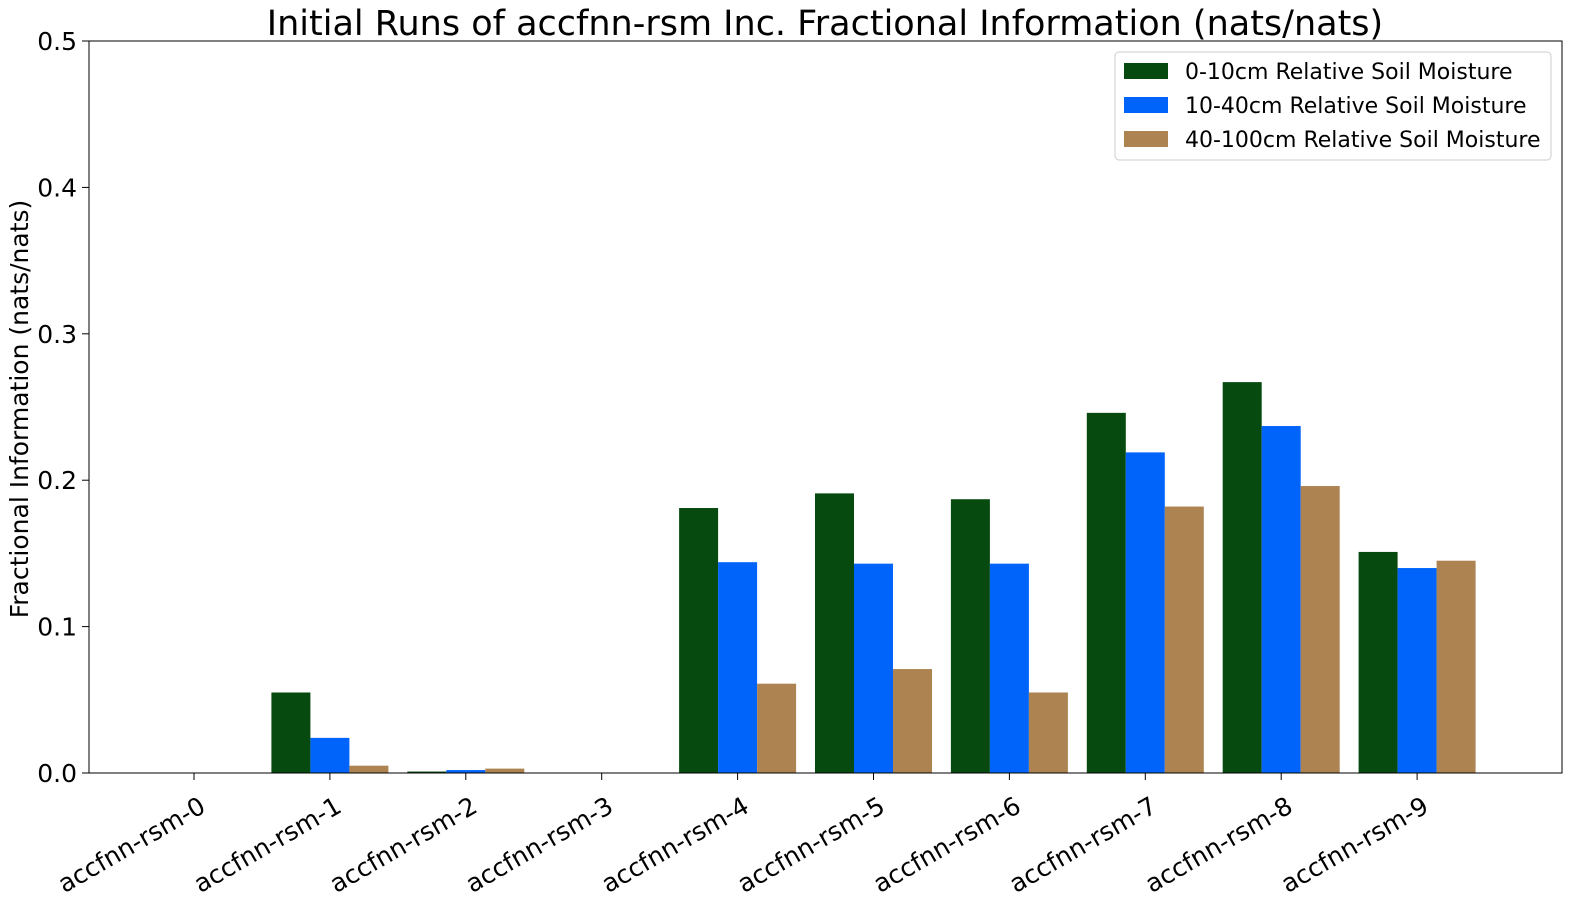 This screenshot has height=907, width=1584. Describe the element at coordinates (1355, 106) in the screenshot. I see `legend-label-2: 10-40cm Relative Soil Moisture` at that location.